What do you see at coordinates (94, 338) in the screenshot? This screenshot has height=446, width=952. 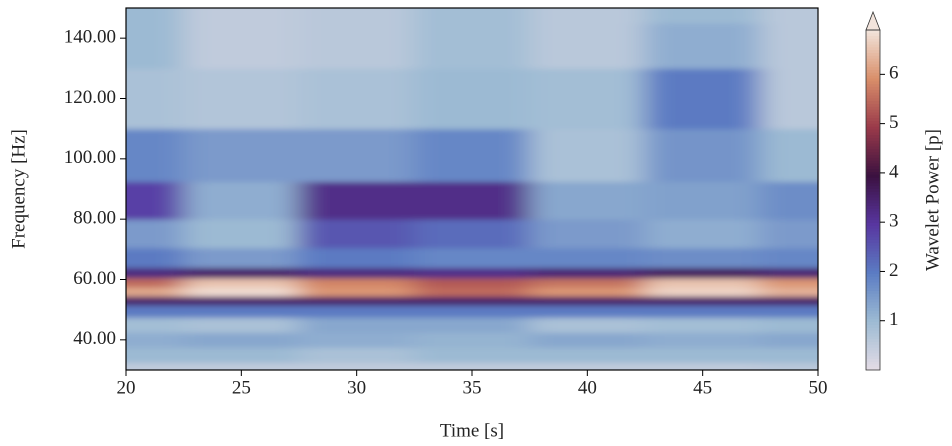 I see `y-tick-label: 40.00` at bounding box center [94, 338].